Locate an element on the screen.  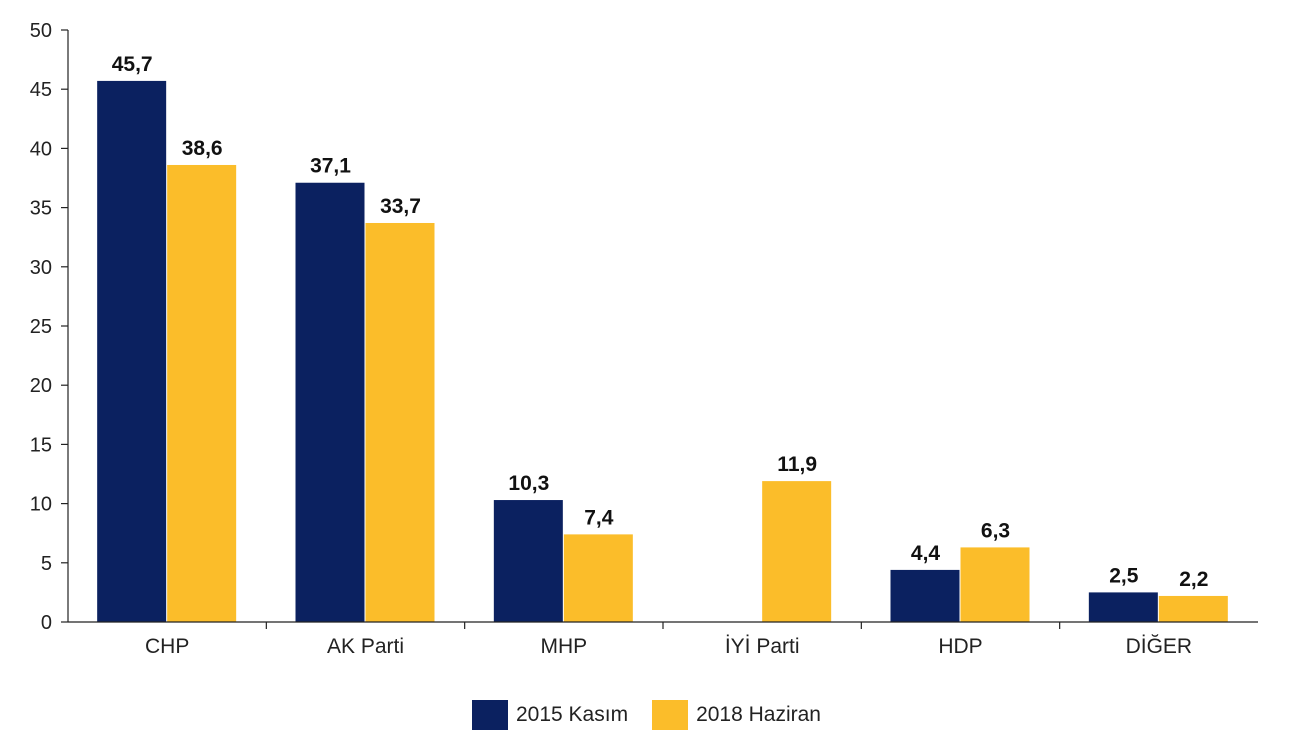
y-axis: 0 5 10 15 20 25 30 35 40 45 50 is located at coordinates (49, 327).